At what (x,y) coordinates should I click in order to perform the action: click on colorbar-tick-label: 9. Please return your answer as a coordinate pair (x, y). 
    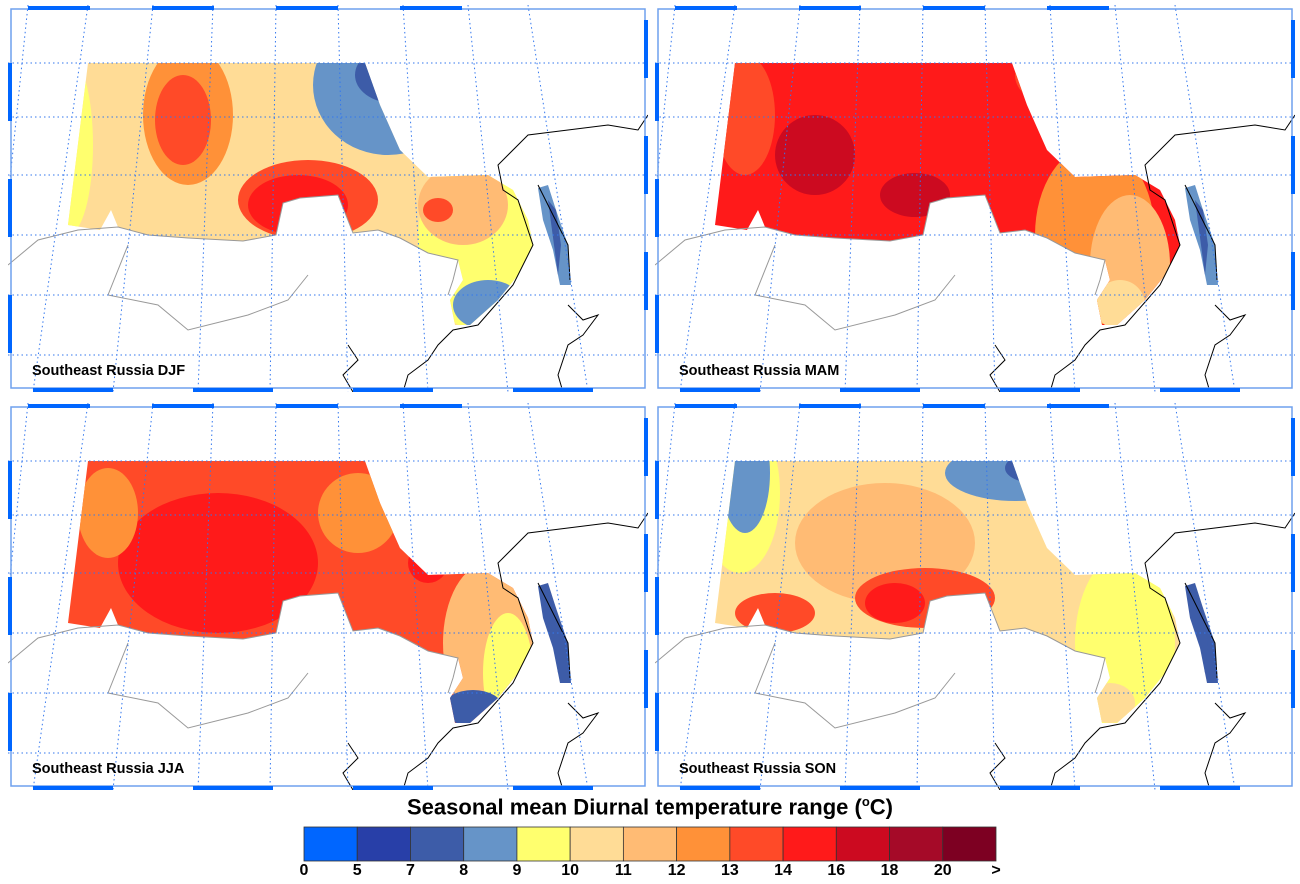
    Looking at the image, I should click on (517, 870).